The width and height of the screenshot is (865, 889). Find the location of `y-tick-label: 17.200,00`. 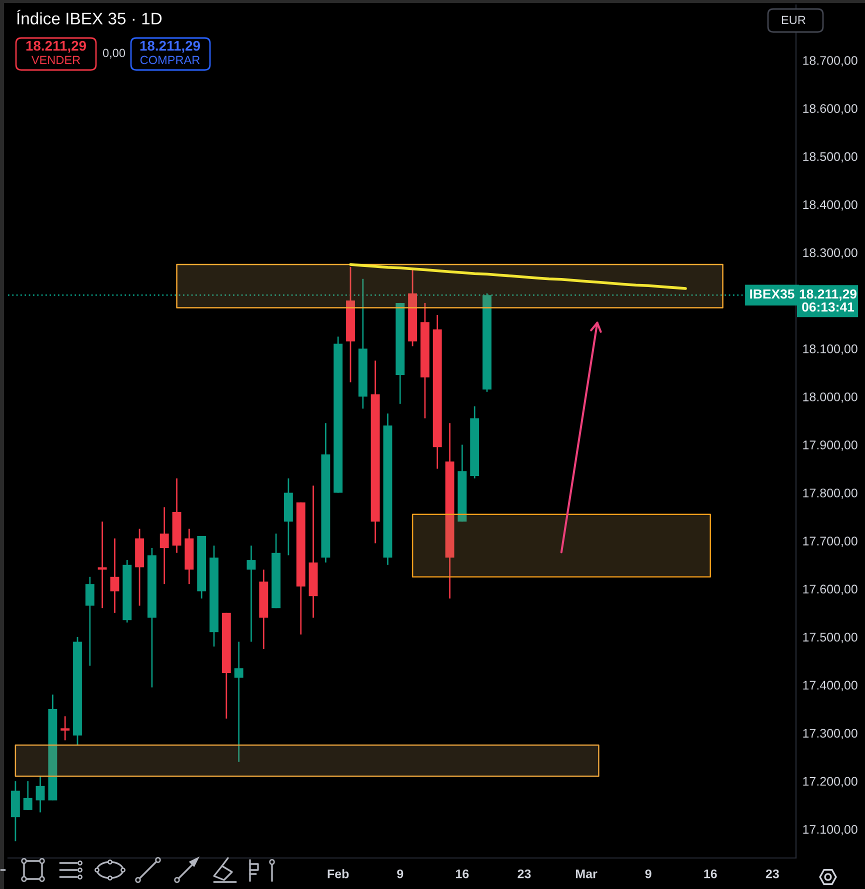

y-tick-label: 17.200,00 is located at coordinates (830, 782).